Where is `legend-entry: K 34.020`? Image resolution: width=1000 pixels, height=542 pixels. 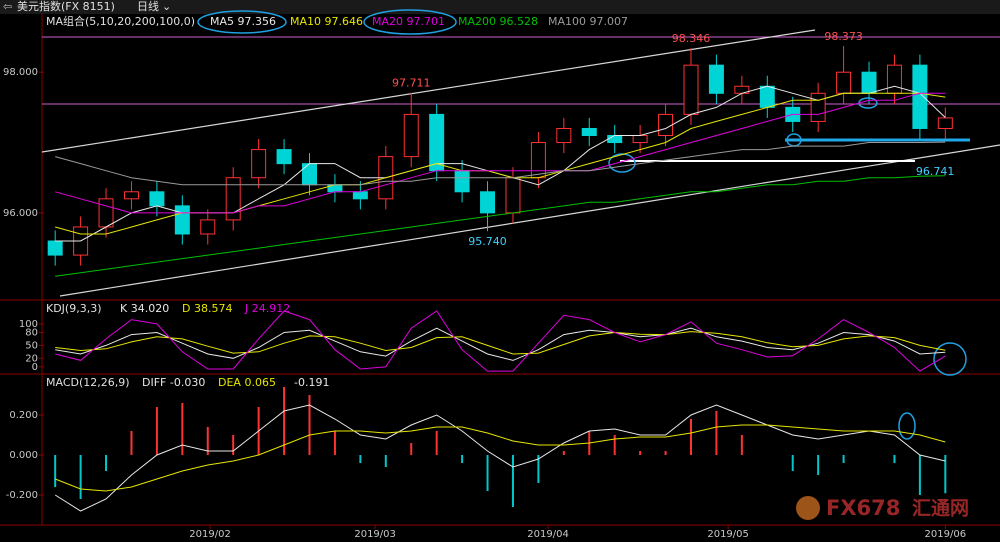
legend-entry: K 34.020 is located at coordinates (144, 308).